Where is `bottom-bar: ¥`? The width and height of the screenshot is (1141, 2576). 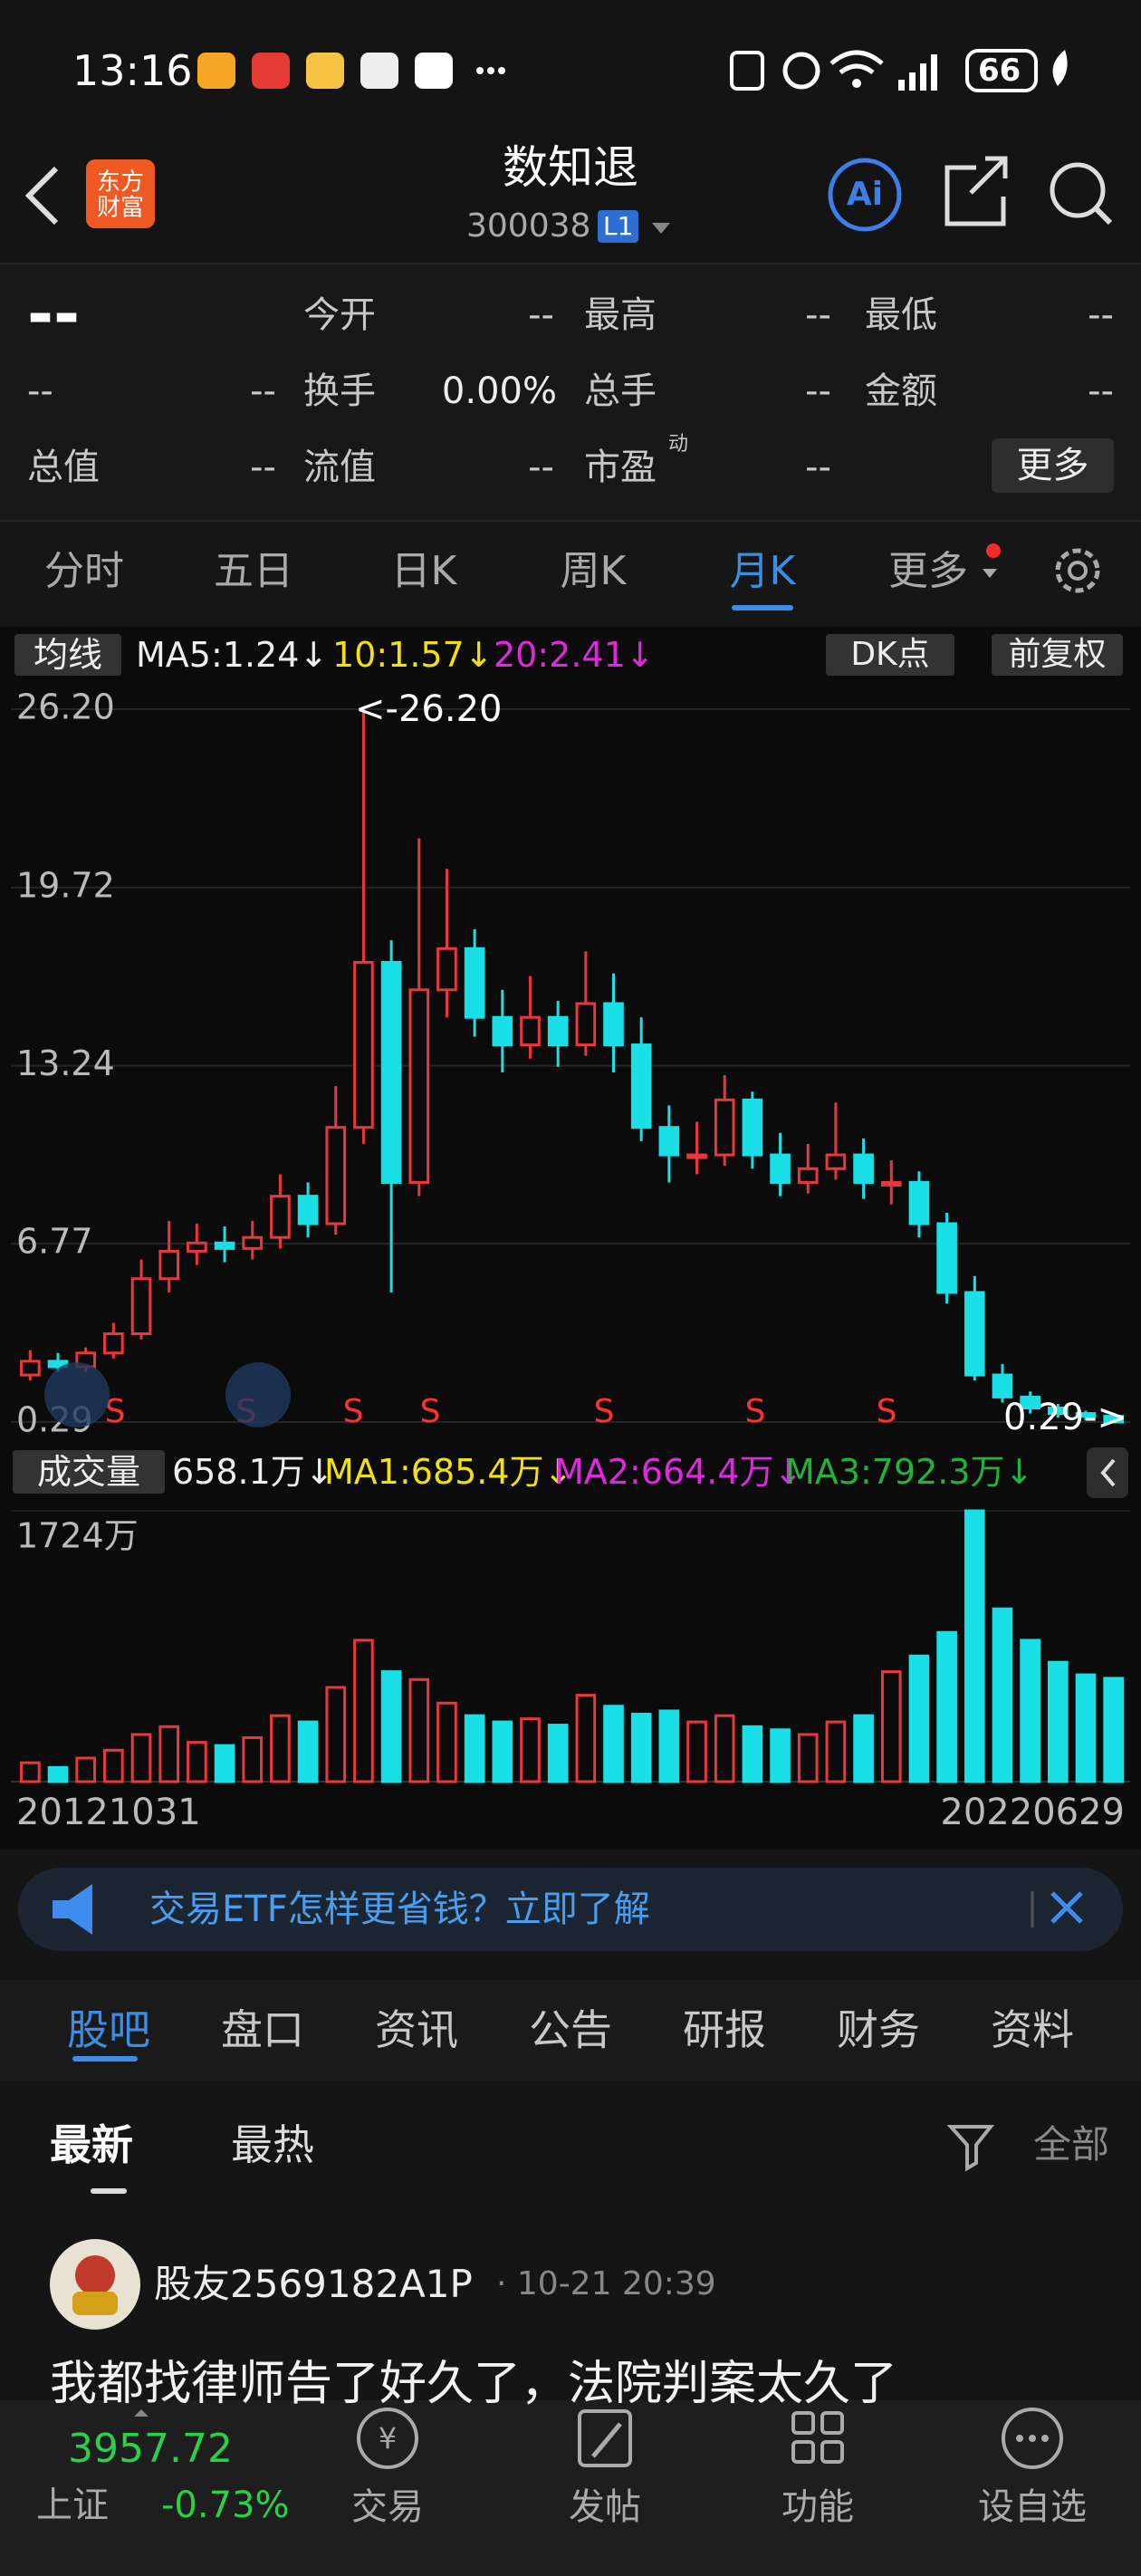 bottom-bar: ¥ is located at coordinates (570, 2488).